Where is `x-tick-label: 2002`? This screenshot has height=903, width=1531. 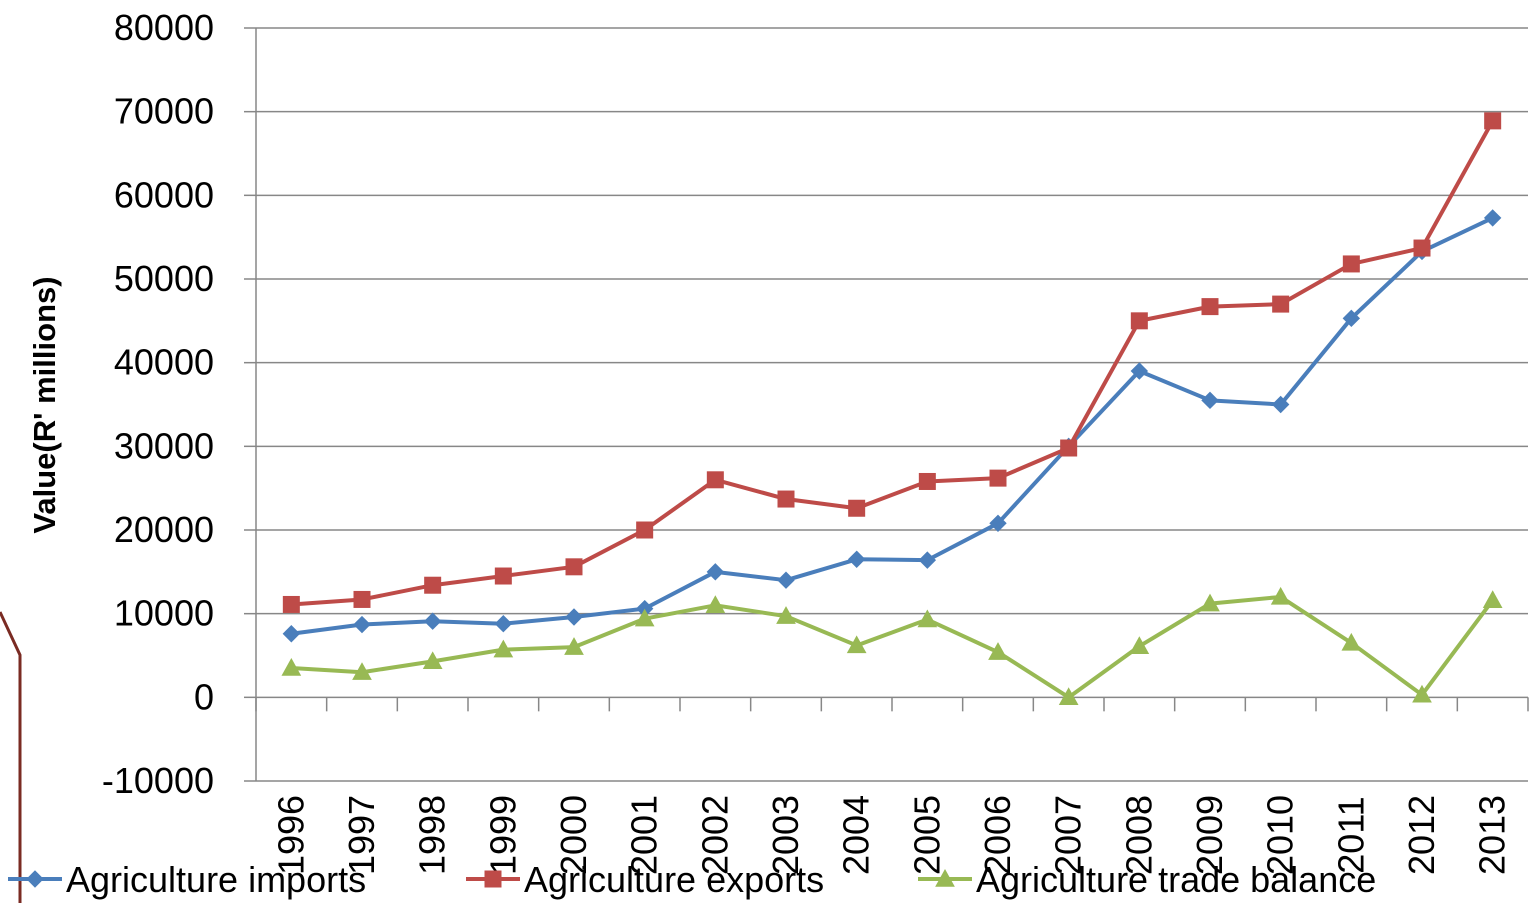
x-tick-label: 2002 is located at coordinates (714, 835).